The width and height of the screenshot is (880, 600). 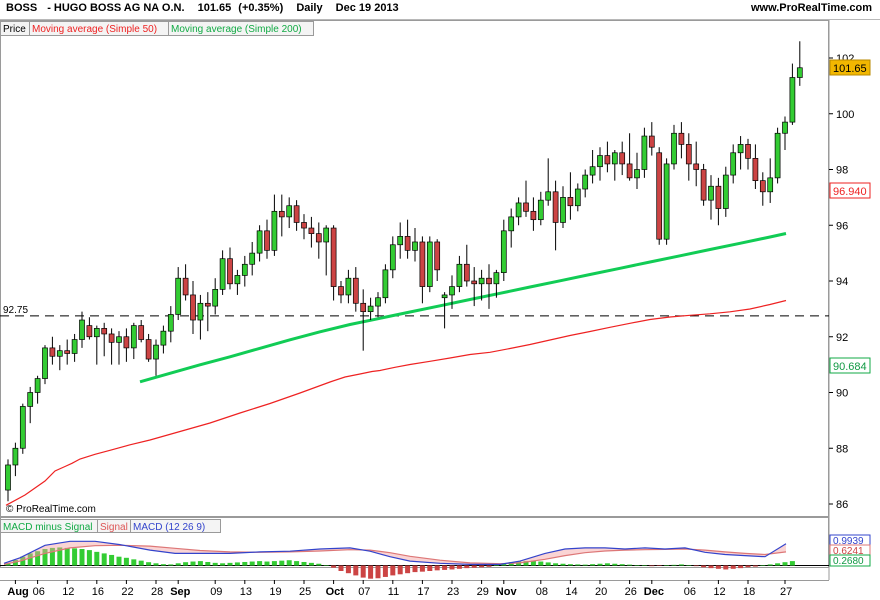 What do you see at coordinates (169, 527) in the screenshot?
I see `macd-legend-label: MACD (12 26 9)` at bounding box center [169, 527].